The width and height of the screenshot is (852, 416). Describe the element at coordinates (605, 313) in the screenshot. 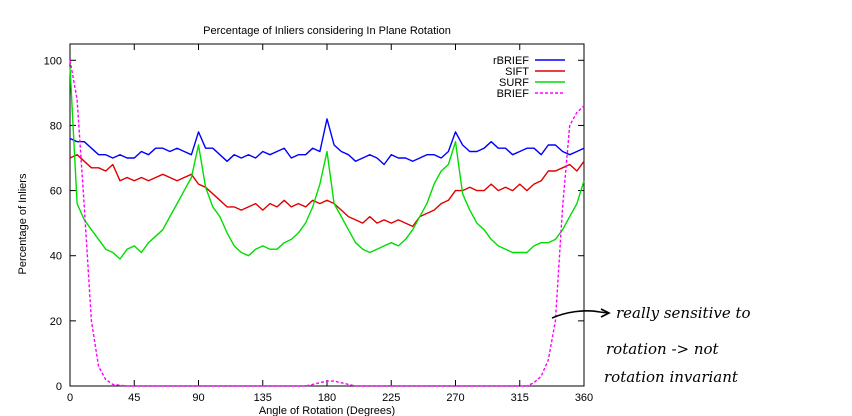

I see `annotation-arrowhead` at that location.